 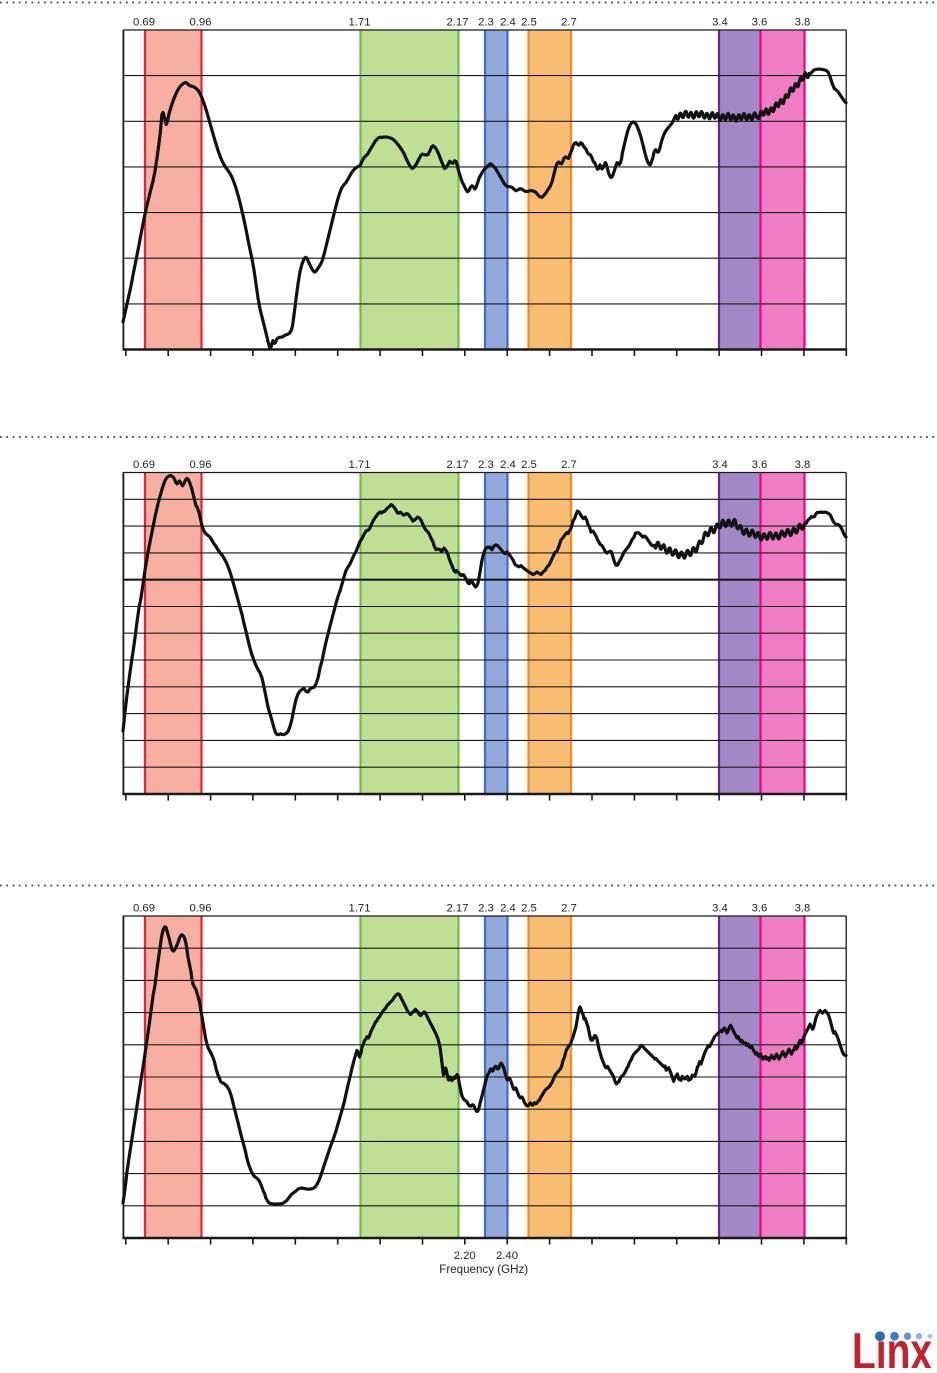 What do you see at coordinates (507, 1256) in the screenshot?
I see `svg-text: 2.40` at bounding box center [507, 1256].